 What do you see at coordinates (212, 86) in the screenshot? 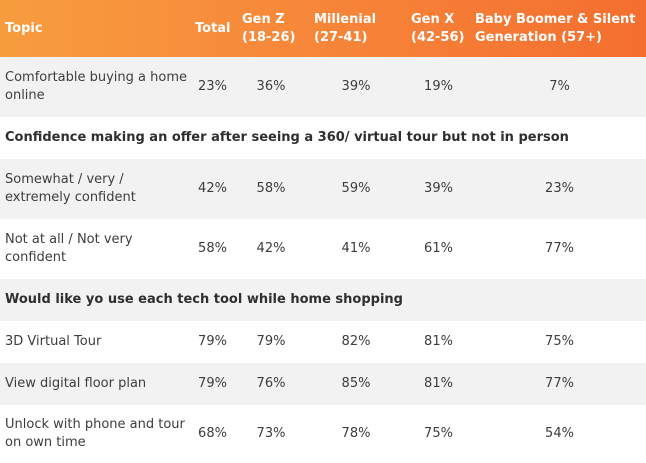
I see `row-total: 23%` at bounding box center [212, 86].